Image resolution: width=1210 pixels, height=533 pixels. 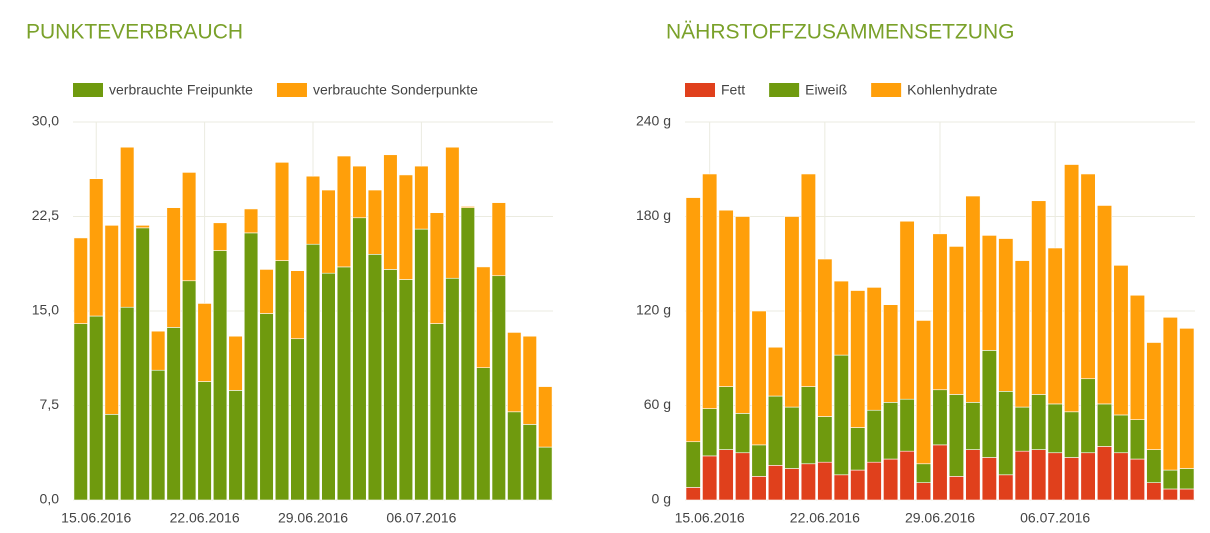 What do you see at coordinates (657, 404) in the screenshot?
I see `y-tick-label: 60 g` at bounding box center [657, 404].